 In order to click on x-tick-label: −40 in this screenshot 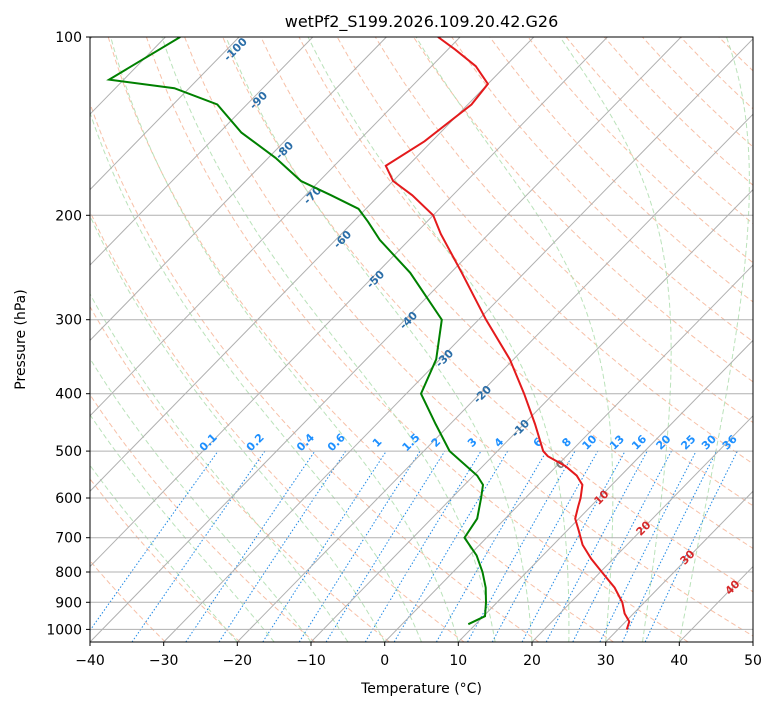, I will do `click(90, 661)`.